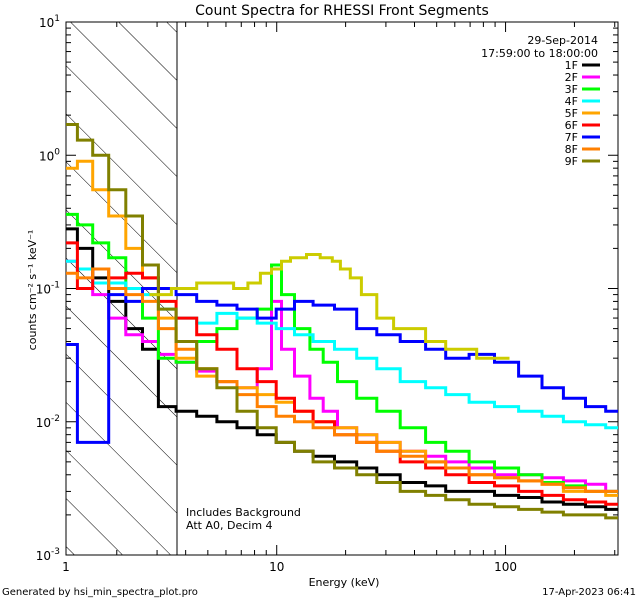 The width and height of the screenshot is (640, 600). What do you see at coordinates (571, 161) in the screenshot?
I see `legend-label-9f: 9F` at bounding box center [571, 161].